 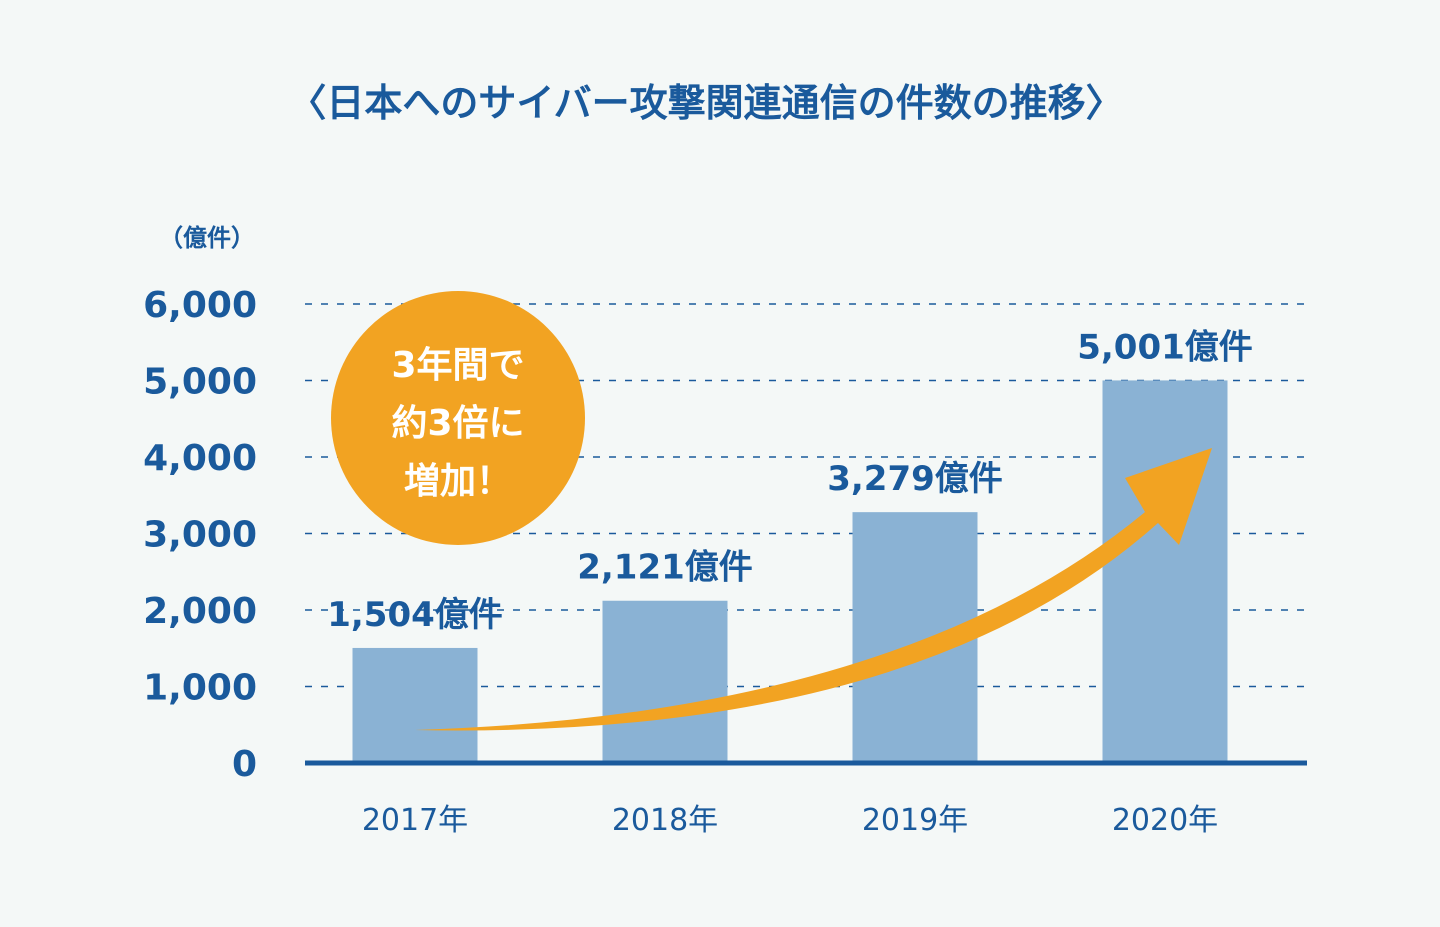 I want to click on value-label: 1,504億件, so click(x=415, y=615).